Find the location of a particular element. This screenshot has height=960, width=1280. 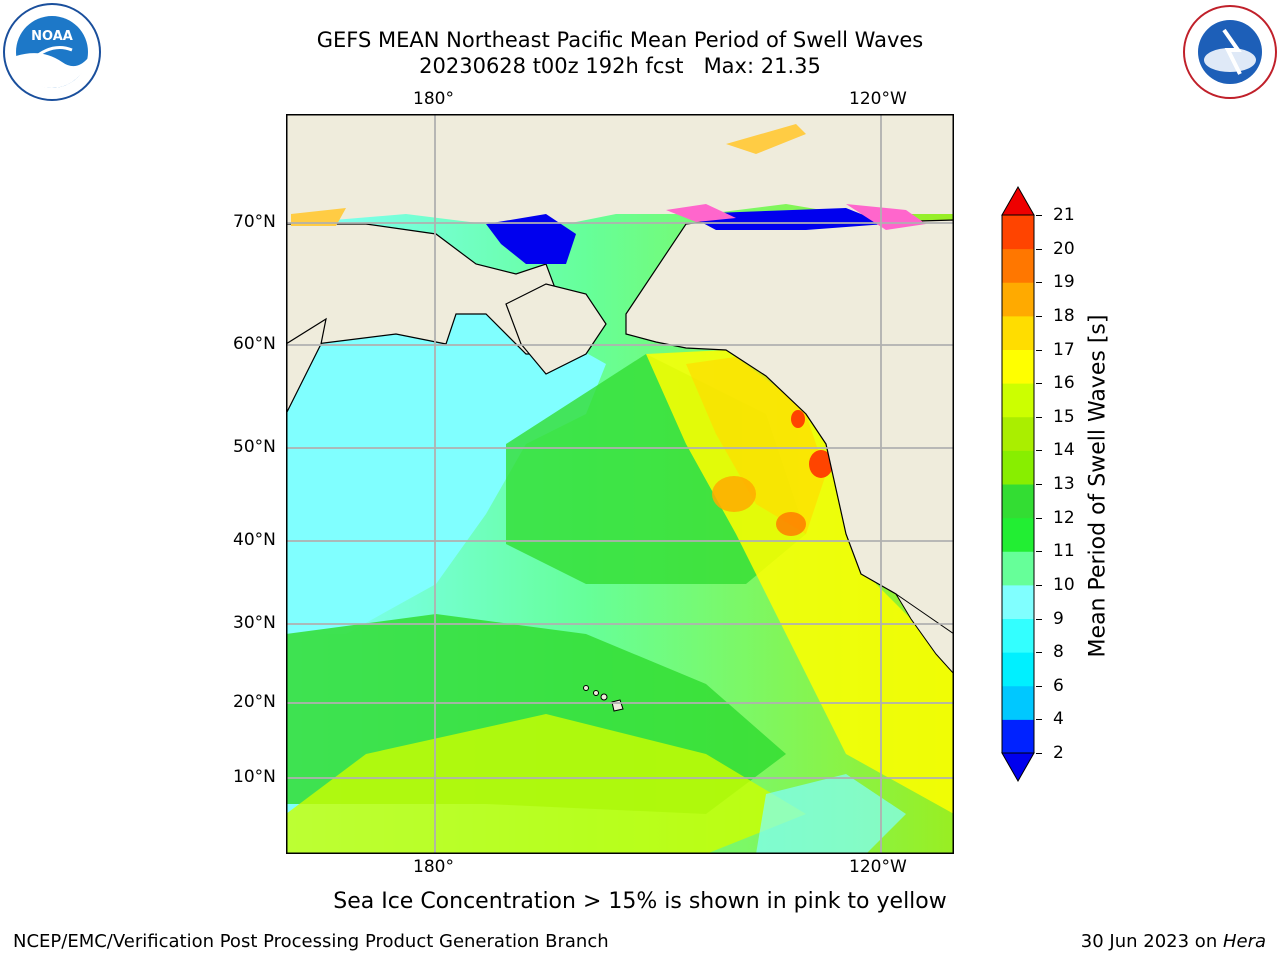

colorbar-tick-label: 10 is located at coordinates (1064, 584).